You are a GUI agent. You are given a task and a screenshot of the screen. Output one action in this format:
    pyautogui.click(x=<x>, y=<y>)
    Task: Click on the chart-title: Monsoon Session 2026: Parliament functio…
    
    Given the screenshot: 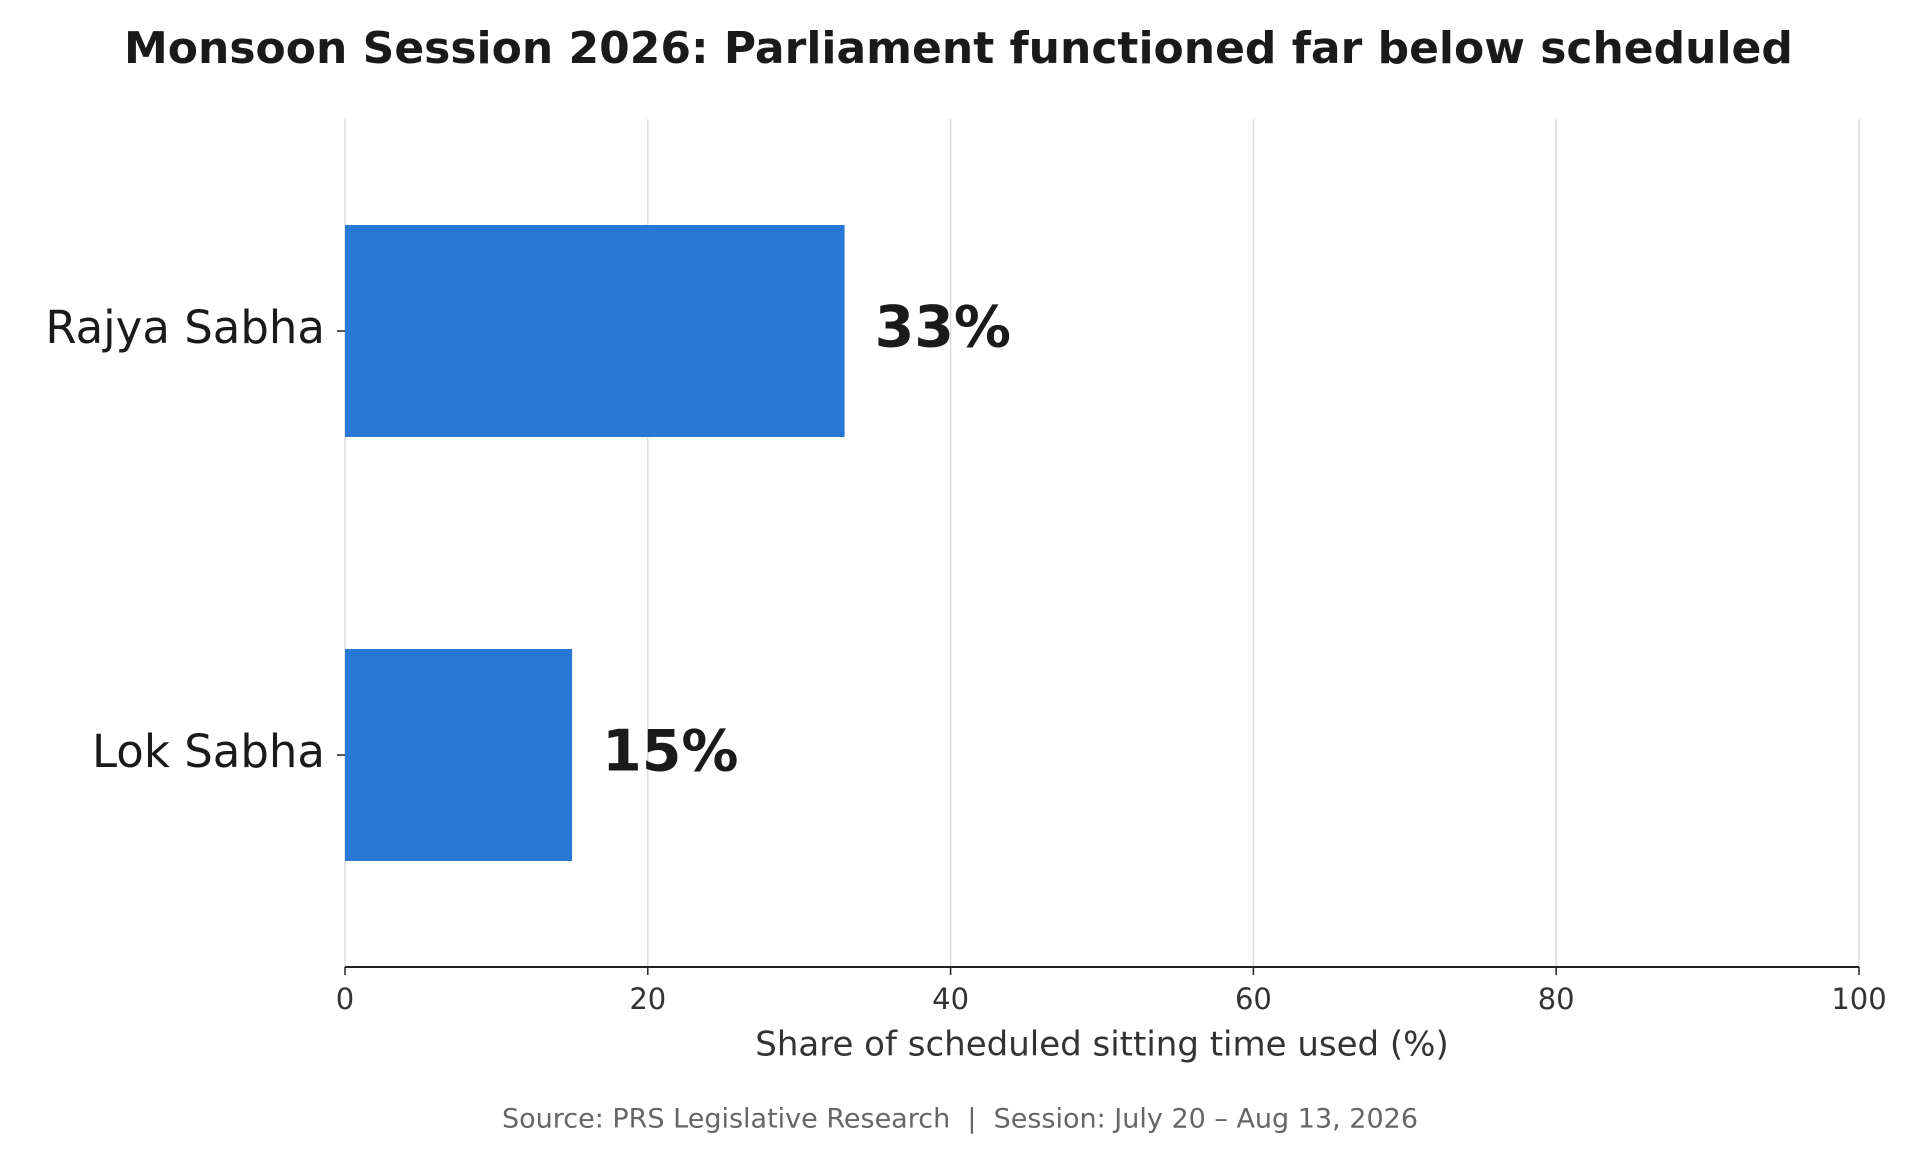 What is the action you would take?
    pyautogui.click(x=958, y=48)
    